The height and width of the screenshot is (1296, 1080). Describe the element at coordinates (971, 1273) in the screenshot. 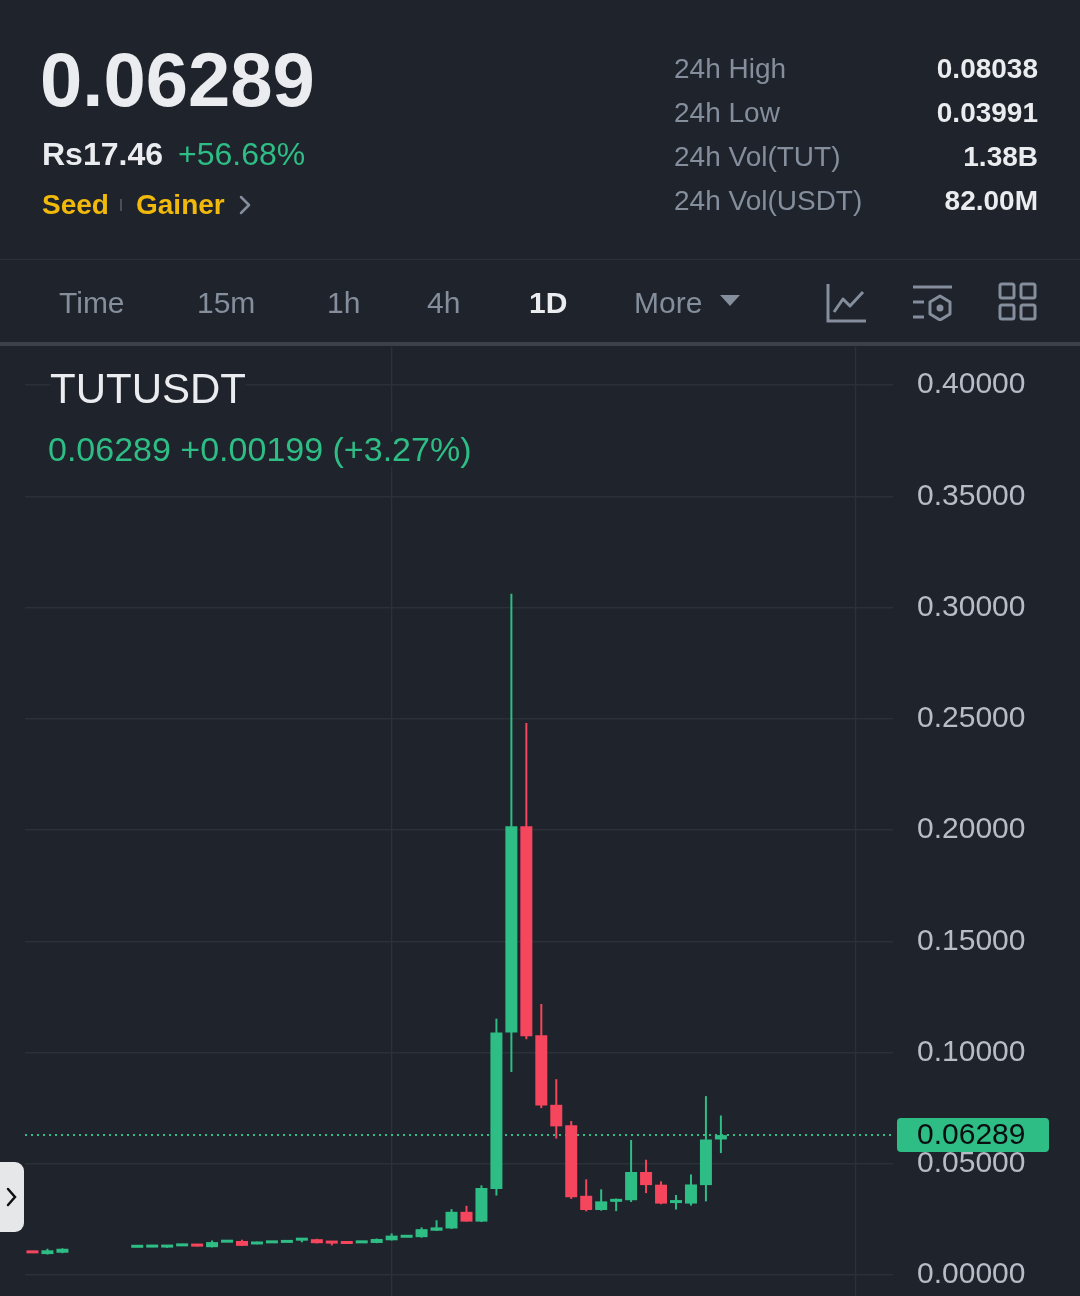

I see `y-tick-label: 0.00000` at that location.